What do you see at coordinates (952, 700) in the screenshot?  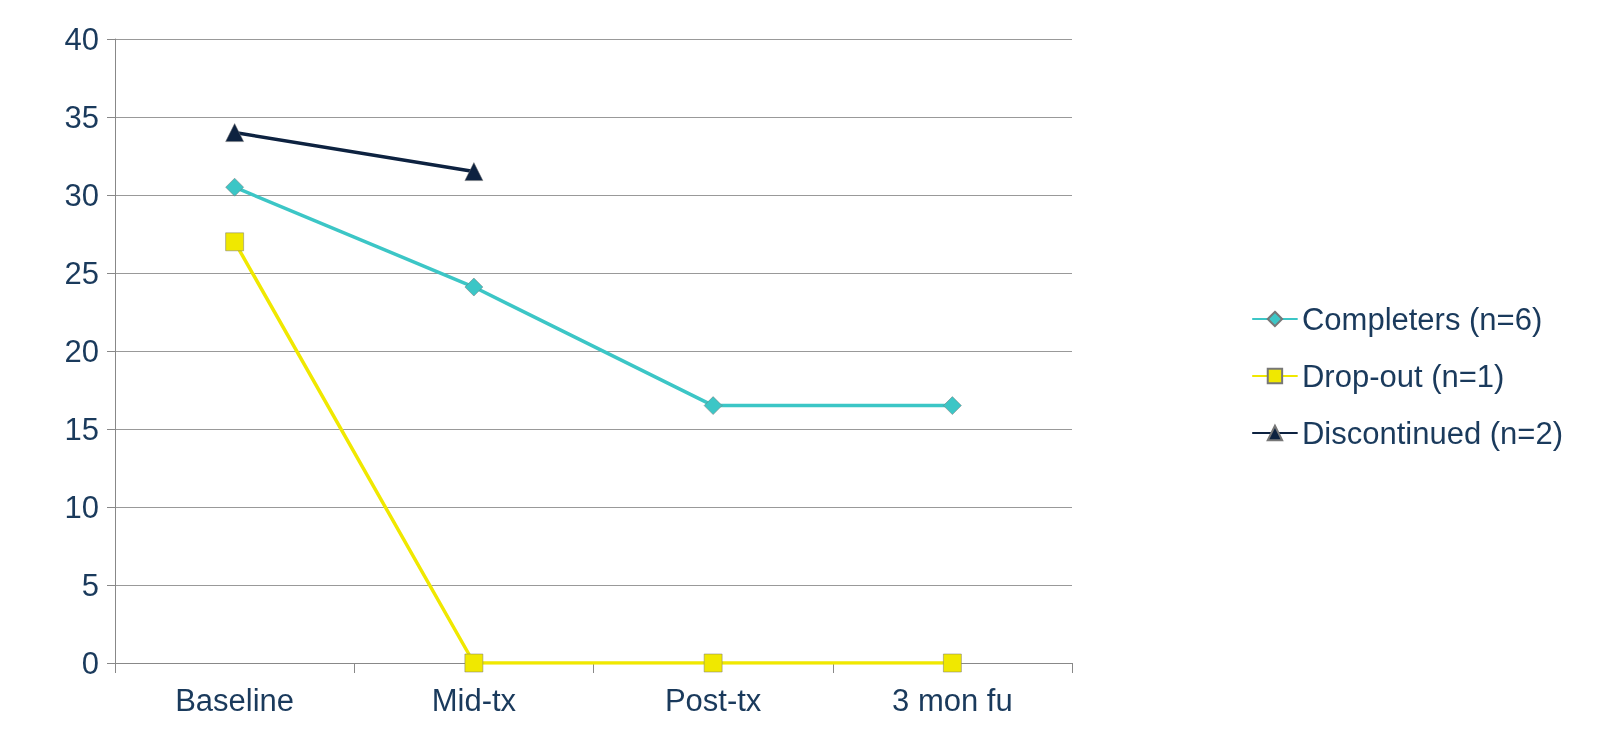 I see `x-tick-label: 3 mon fu` at bounding box center [952, 700].